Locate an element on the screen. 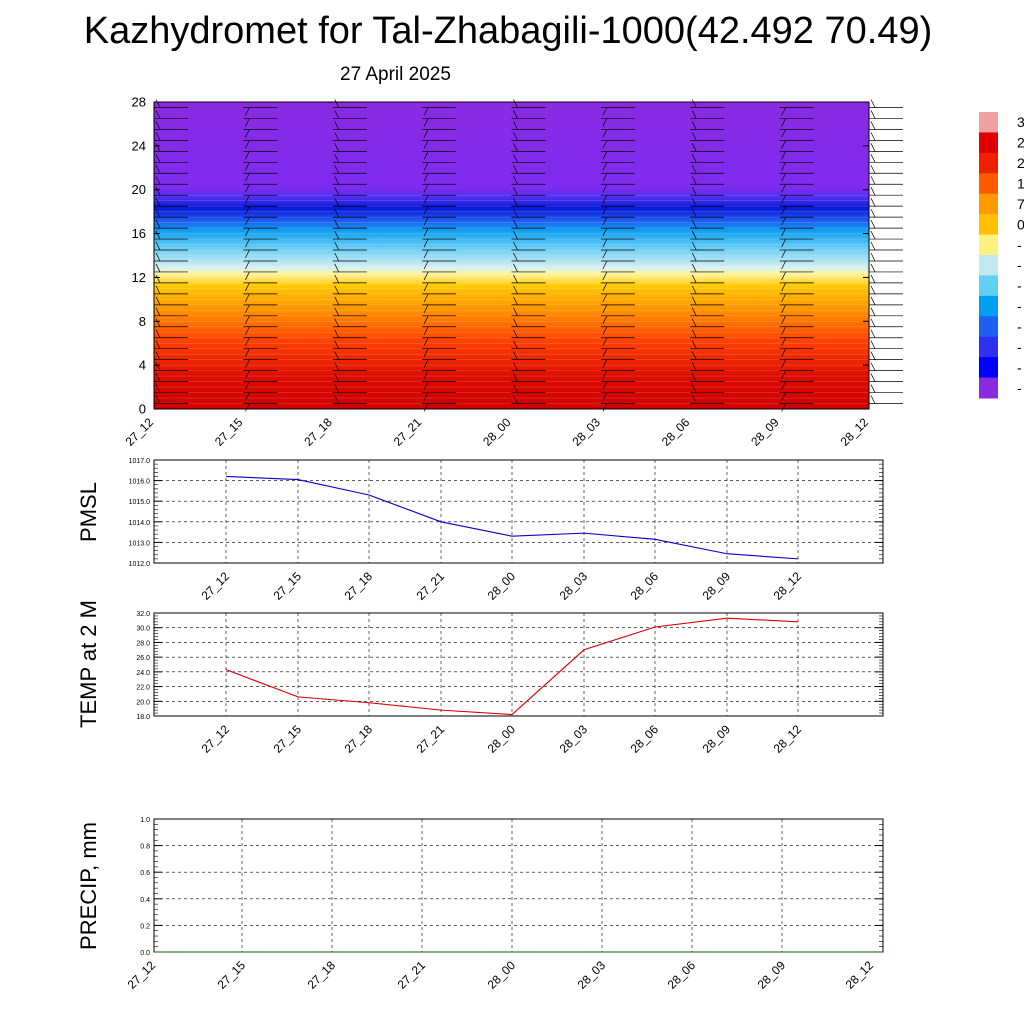 Image resolution: width=1024 pixels, height=1024 pixels. profile-x-tick-label: 27_21 is located at coordinates (408, 432).